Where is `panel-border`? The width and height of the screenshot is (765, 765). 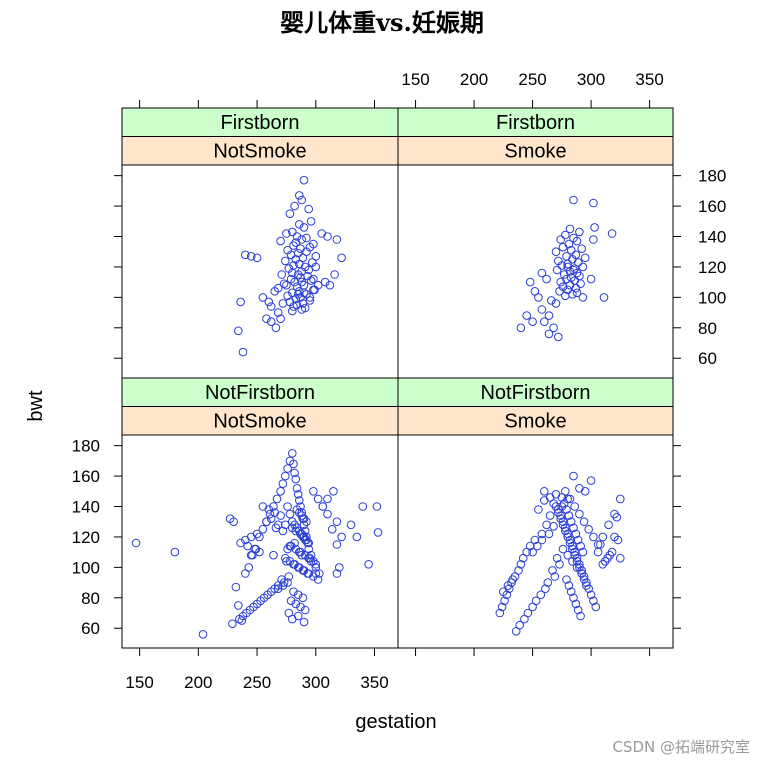 panel-border is located at coordinates (260, 541).